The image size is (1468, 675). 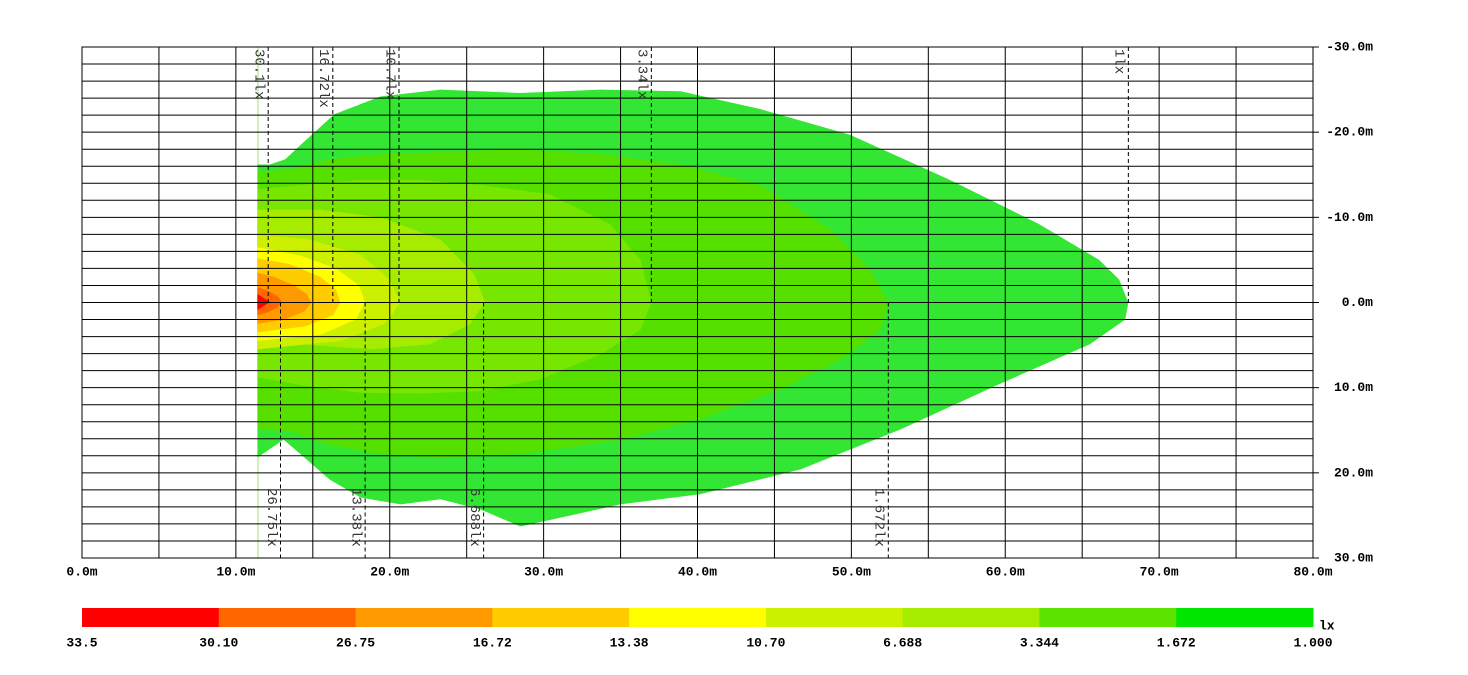 I want to click on contour-label: 1.672lx, so click(x=879, y=517).